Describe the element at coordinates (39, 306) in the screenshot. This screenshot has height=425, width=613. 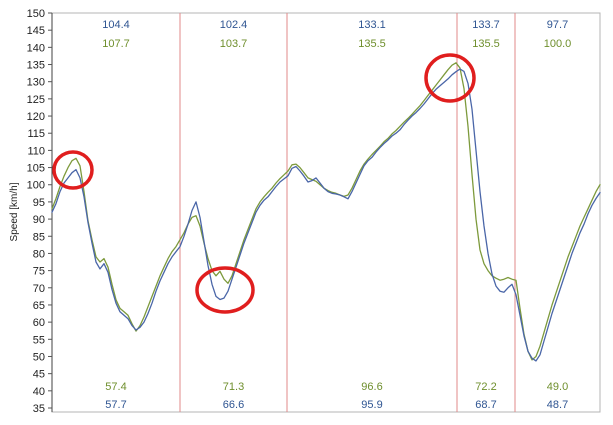
I see `y-tick-label: 65` at that location.